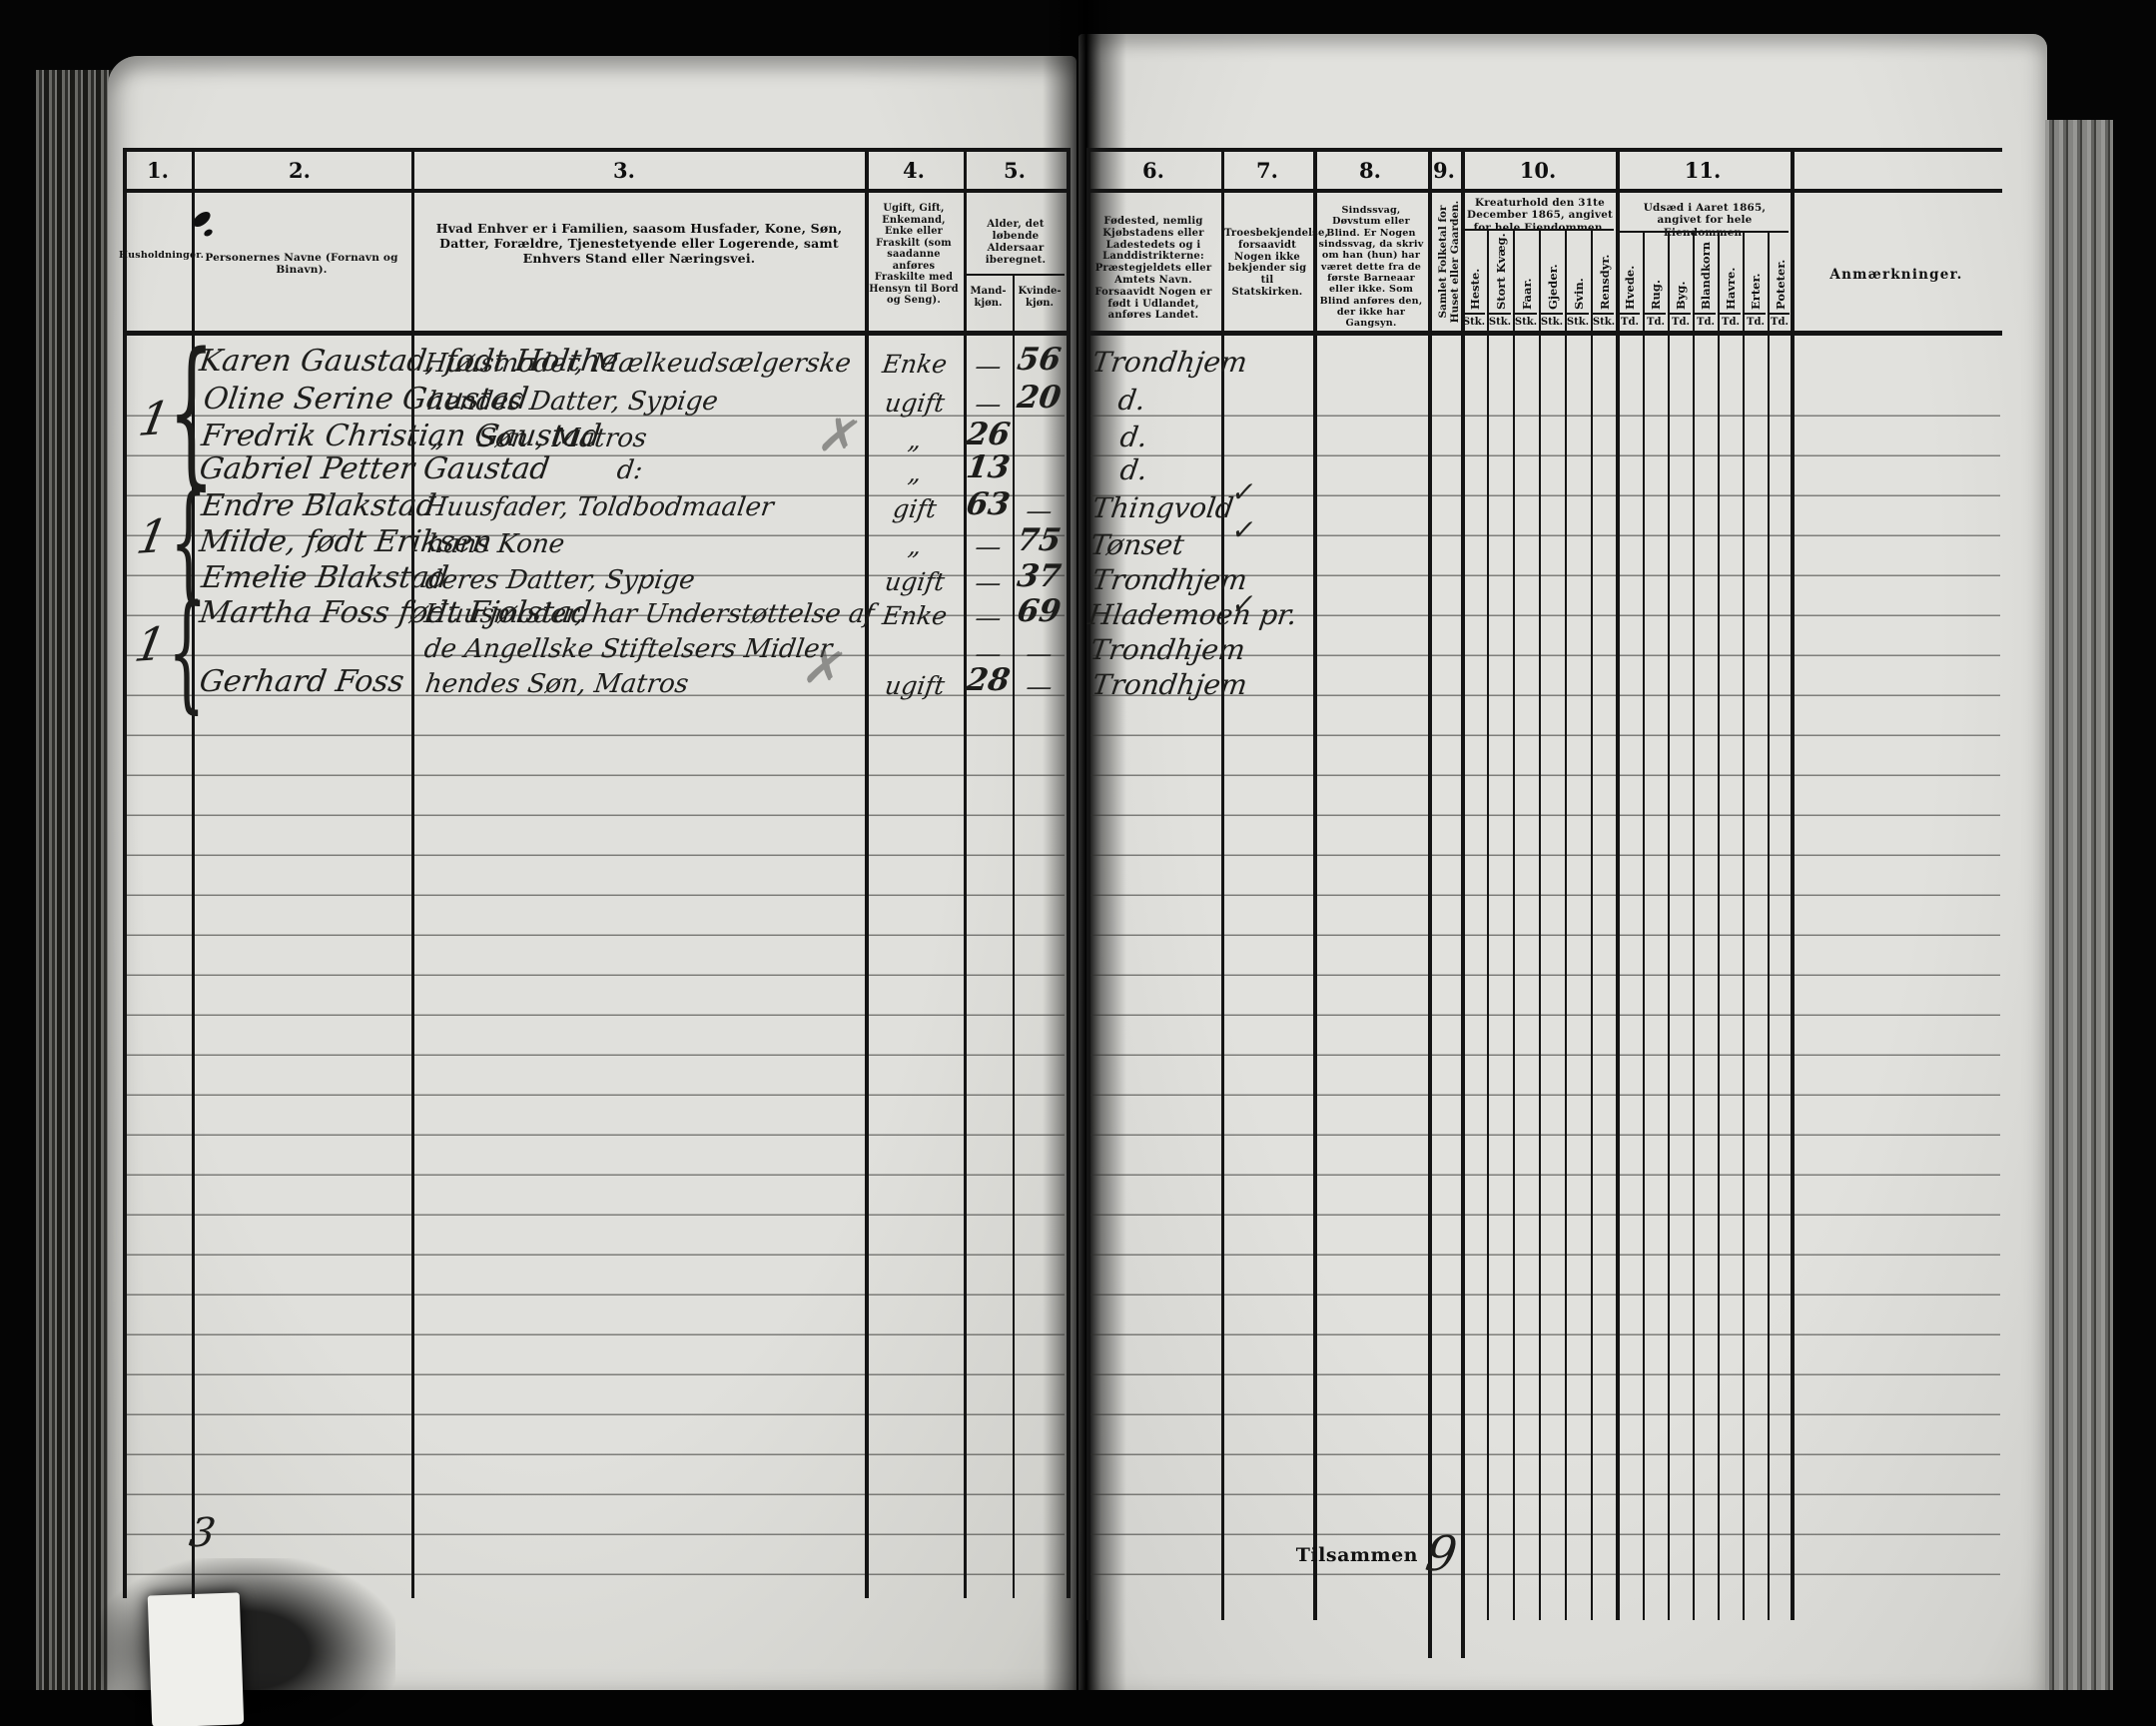 The width and height of the screenshot is (2156, 1726). I want to click on subcol-gjeder: Gjeder., so click(1553, 287).